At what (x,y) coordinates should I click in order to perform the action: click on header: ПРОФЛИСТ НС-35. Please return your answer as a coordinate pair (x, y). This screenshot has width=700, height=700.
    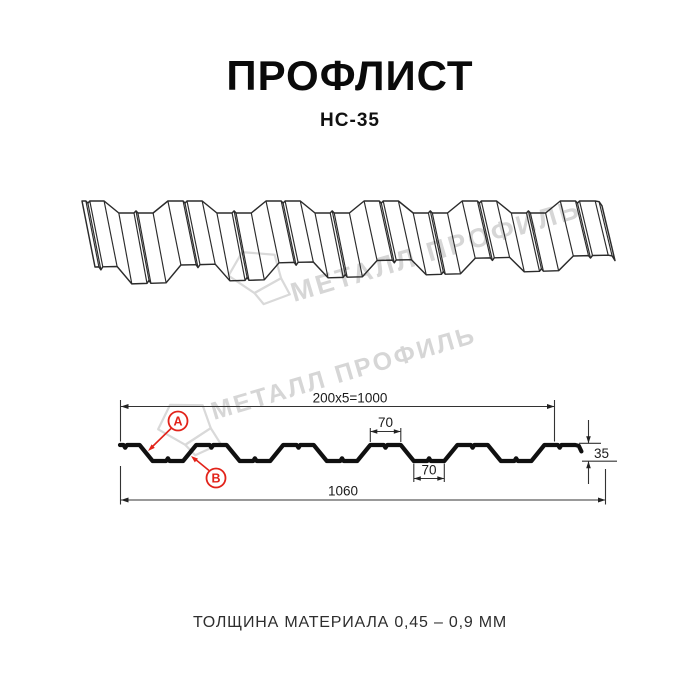
    Looking at the image, I should click on (350, 92).